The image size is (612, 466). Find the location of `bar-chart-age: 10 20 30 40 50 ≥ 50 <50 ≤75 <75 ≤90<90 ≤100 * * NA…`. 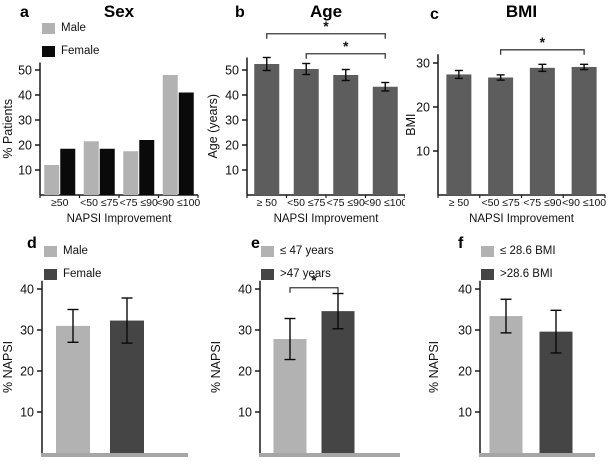

bar-chart-age: 10 20 30 40 50 ≥ 50 <50 ≤75 <75 ≤90<90 ≤100 * * NA… is located at coordinates (305, 121).